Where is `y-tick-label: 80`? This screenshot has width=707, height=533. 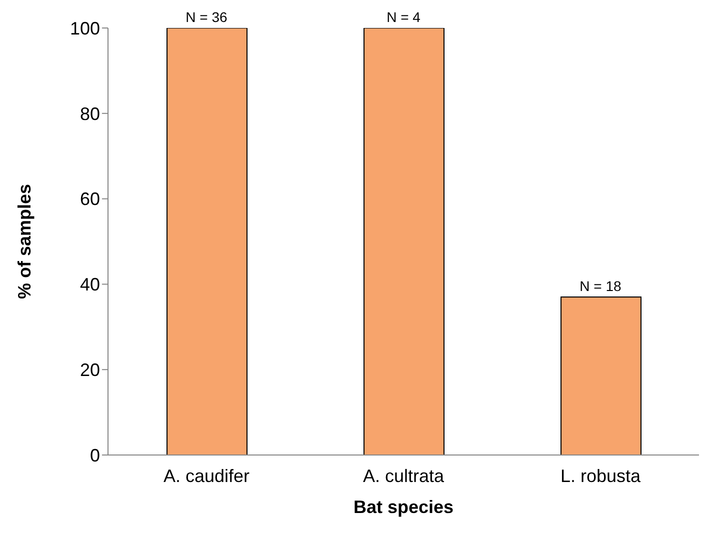
y-tick-label: 80 is located at coordinates (90, 114).